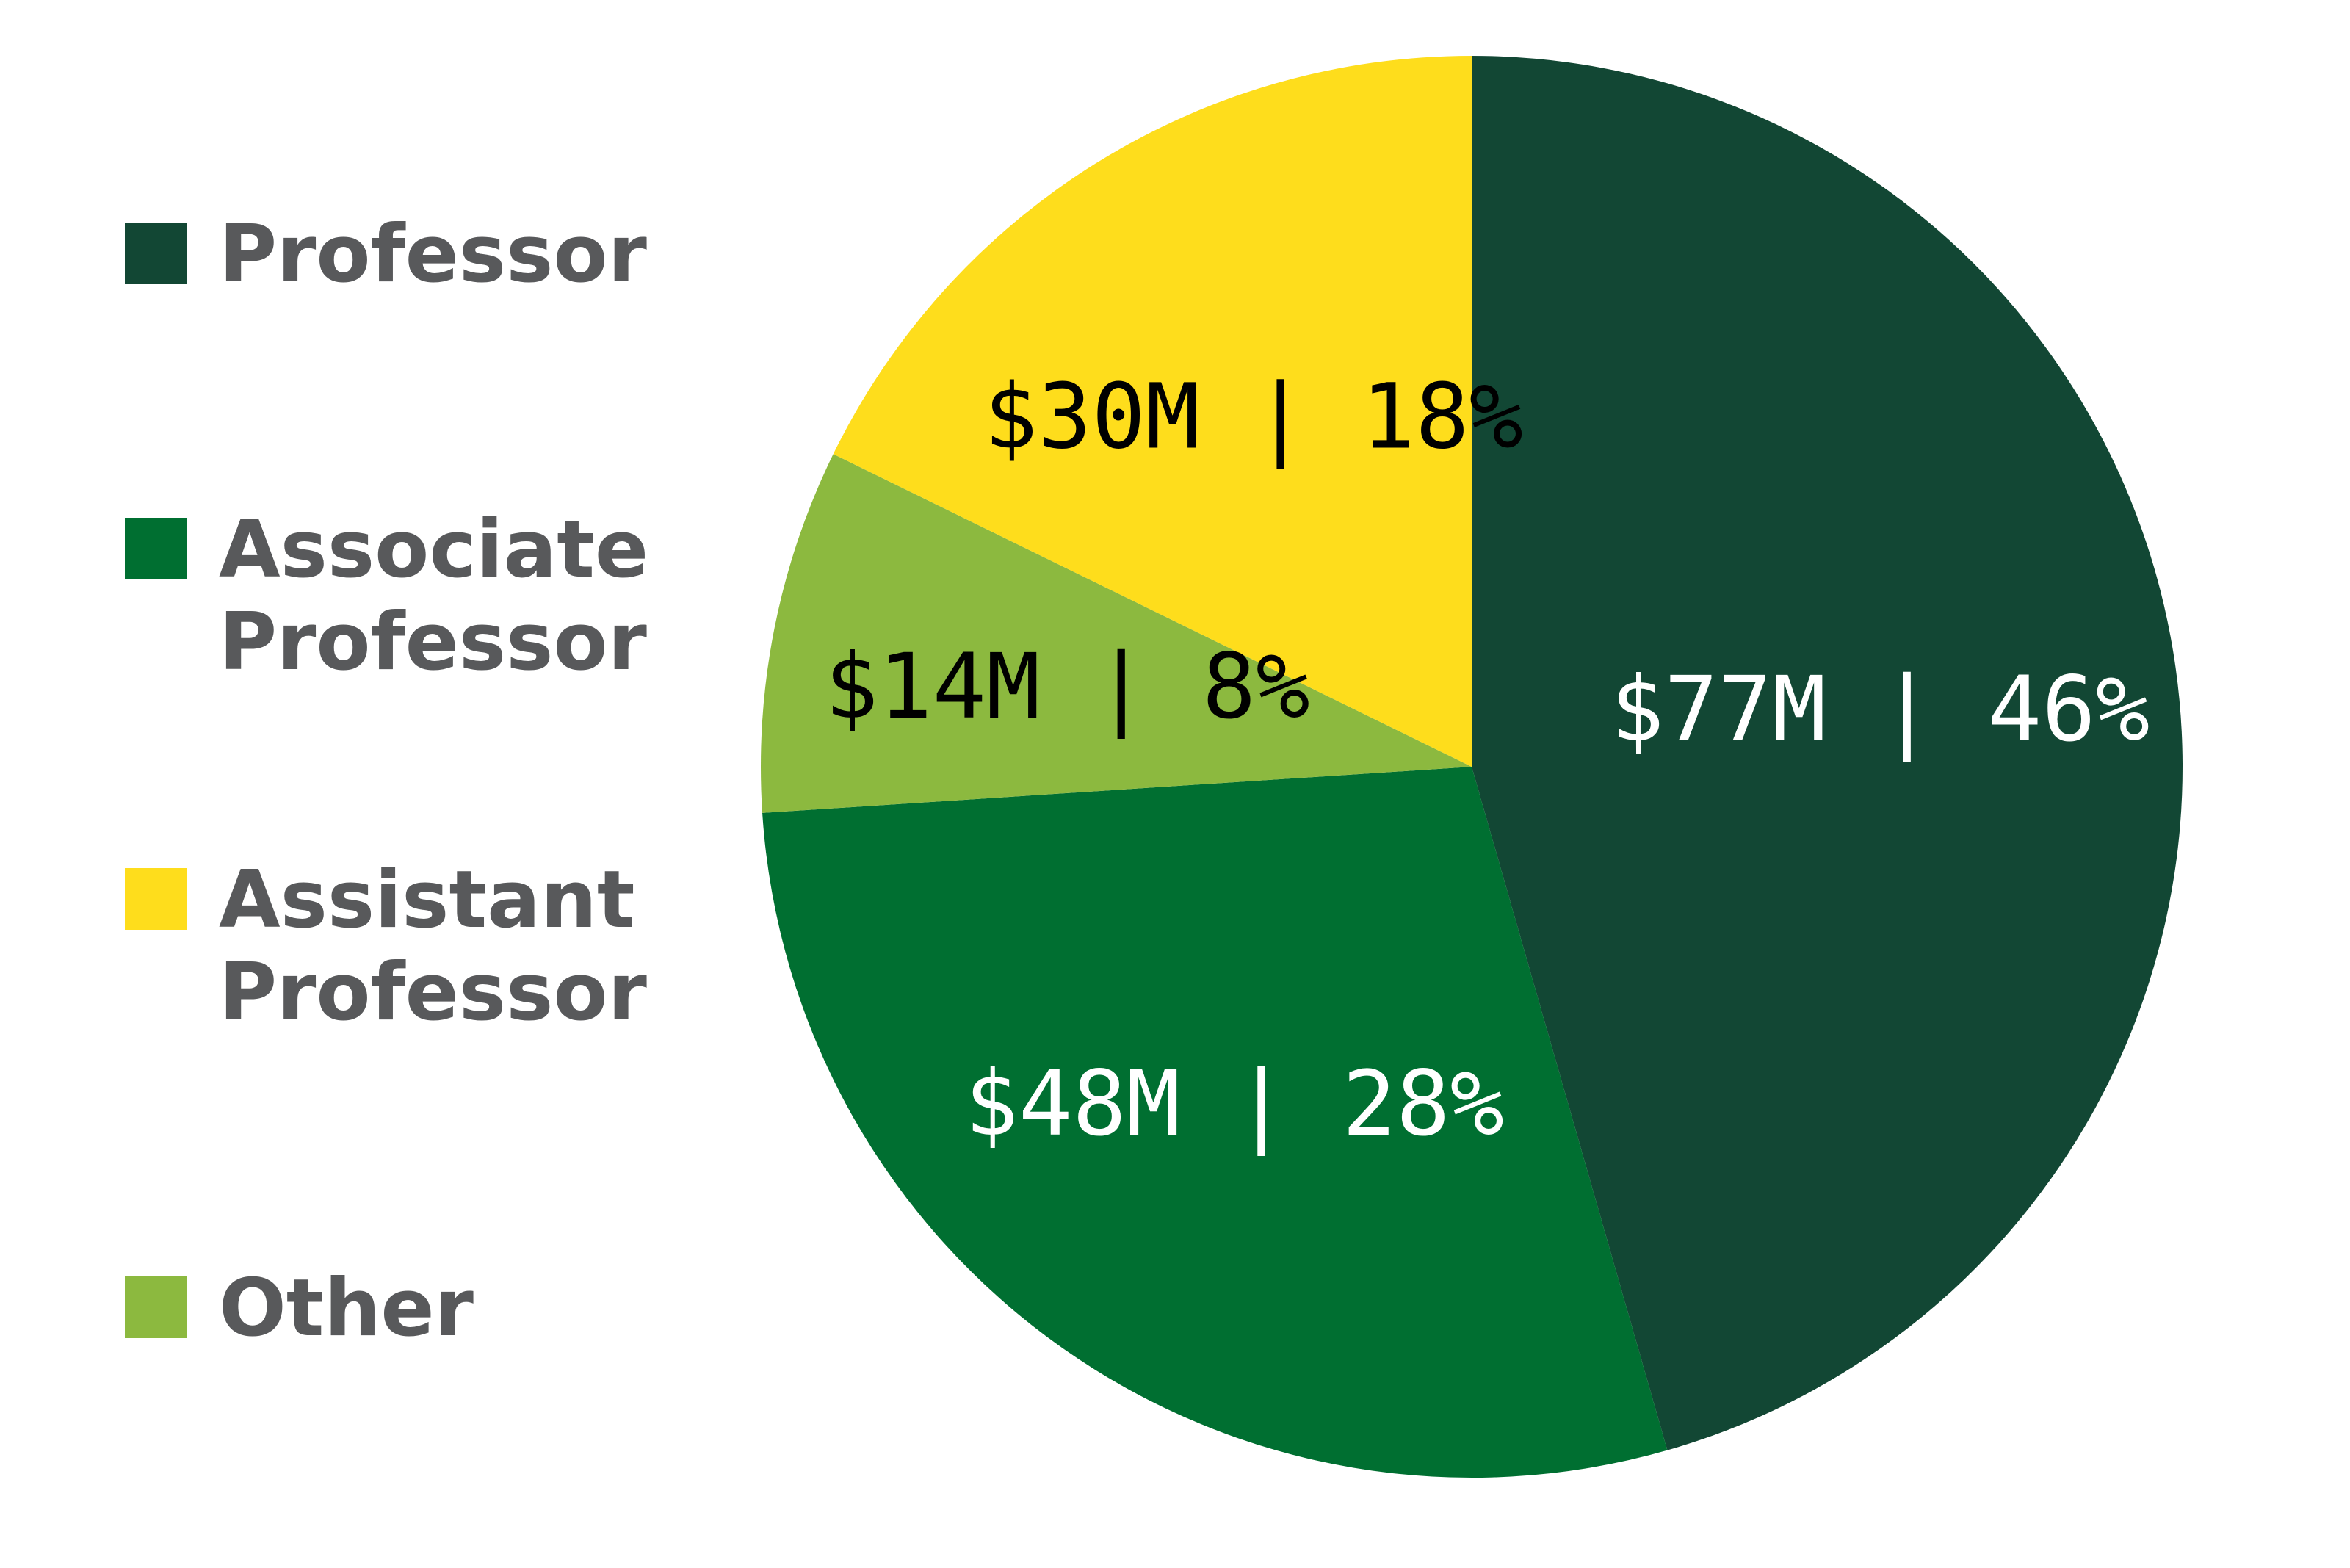 This screenshot has width=2350, height=1568. I want to click on legend-item-other: Other, so click(299, 1308).